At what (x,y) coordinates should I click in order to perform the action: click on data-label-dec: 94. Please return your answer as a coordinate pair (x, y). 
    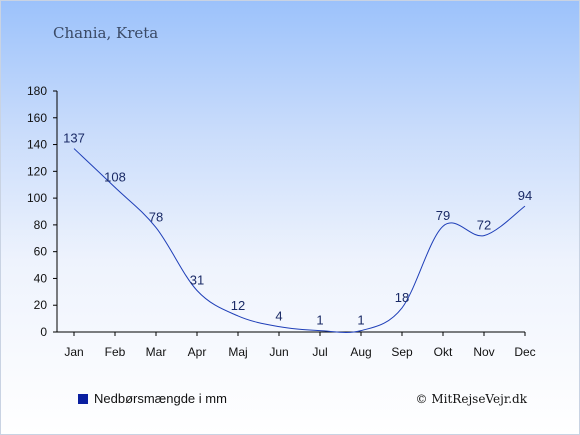
    Looking at the image, I should click on (525, 195).